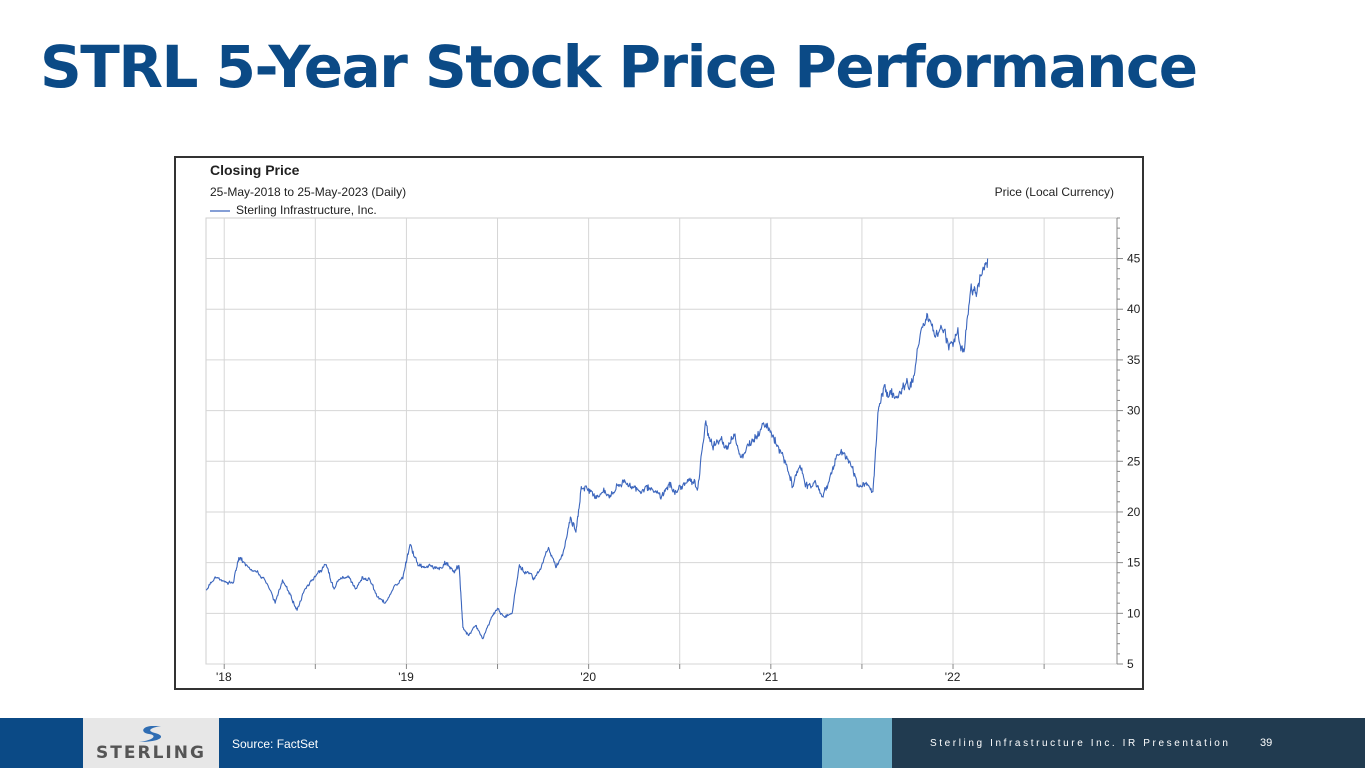  I want to click on footer-dark-band, so click(1128, 743).